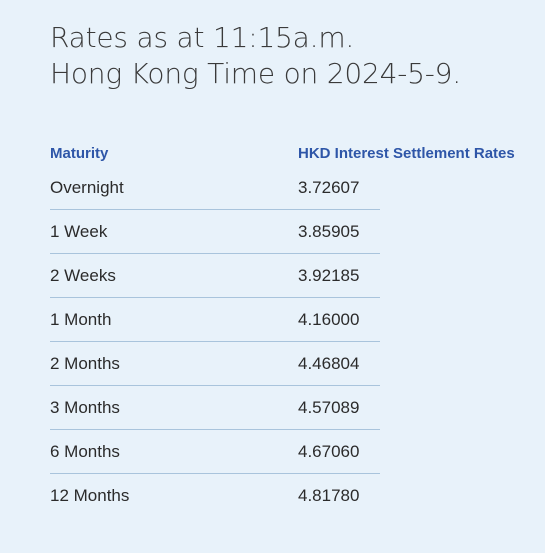  What do you see at coordinates (85, 407) in the screenshot?
I see `maturity-cell: 3 Months` at bounding box center [85, 407].